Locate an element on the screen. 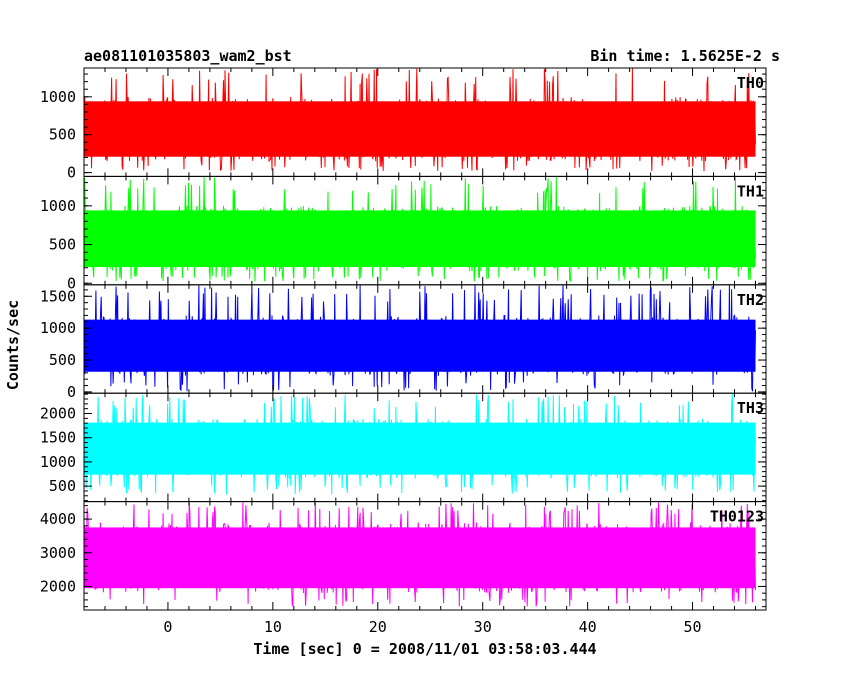  panel-th2: 0 500 1000 1500 TH2 is located at coordinates (403, 342).